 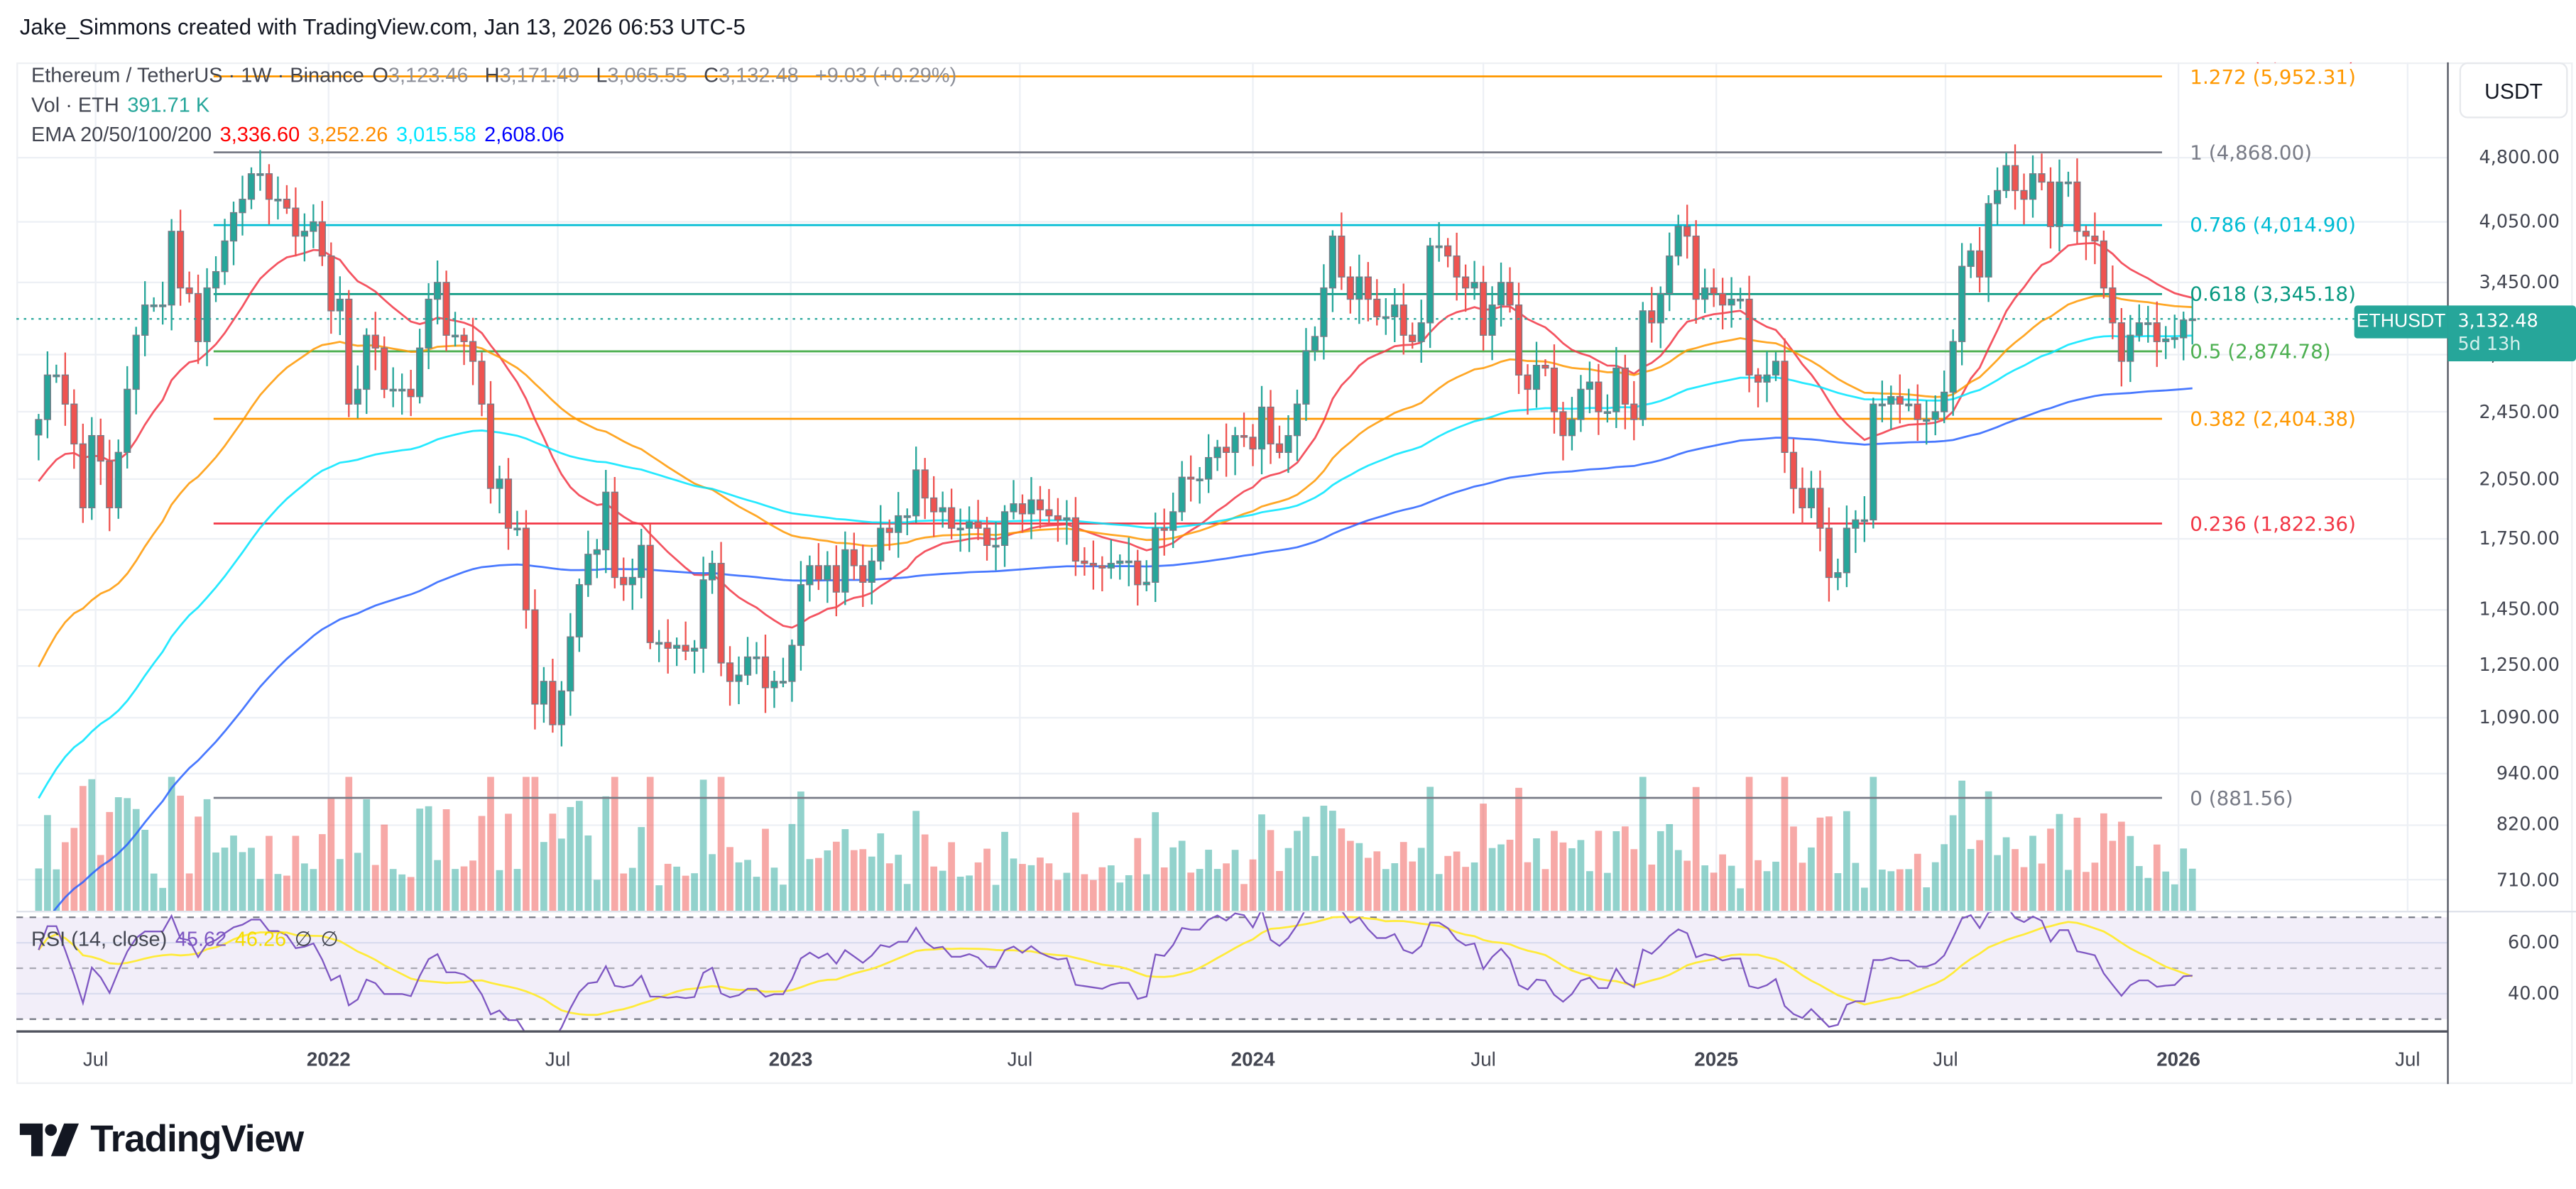 What do you see at coordinates (2519, 610) in the screenshot?
I see `price-tick: 1,450.00` at bounding box center [2519, 610].